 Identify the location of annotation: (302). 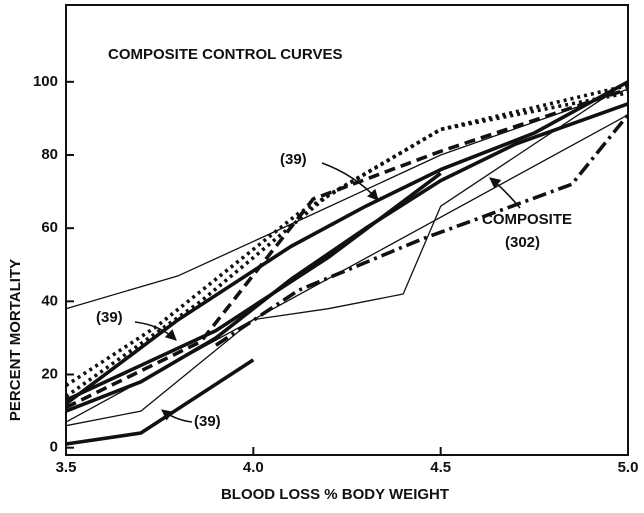
(522, 242).